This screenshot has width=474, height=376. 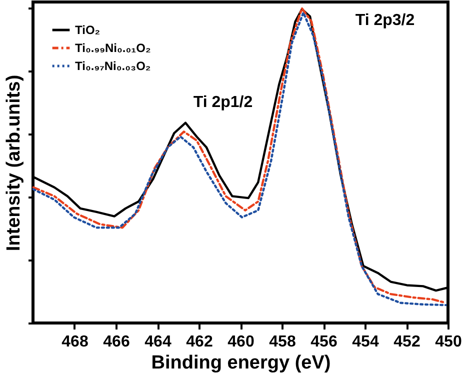 I want to click on annotation: Ti 2p1/2, so click(x=223, y=102).